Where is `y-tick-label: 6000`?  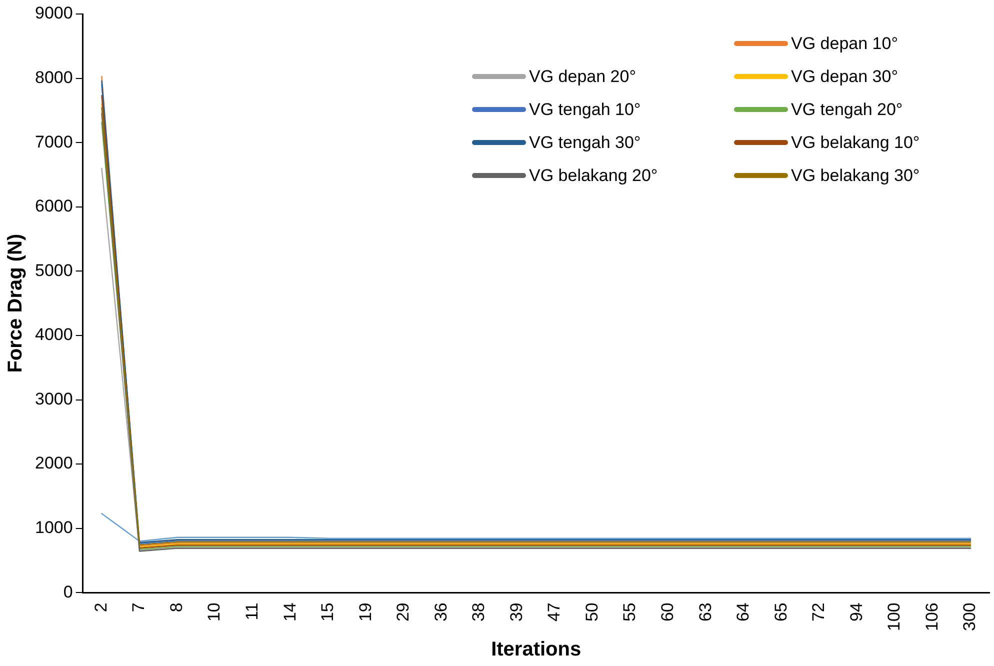 y-tick-label: 6000 is located at coordinates (53, 206).